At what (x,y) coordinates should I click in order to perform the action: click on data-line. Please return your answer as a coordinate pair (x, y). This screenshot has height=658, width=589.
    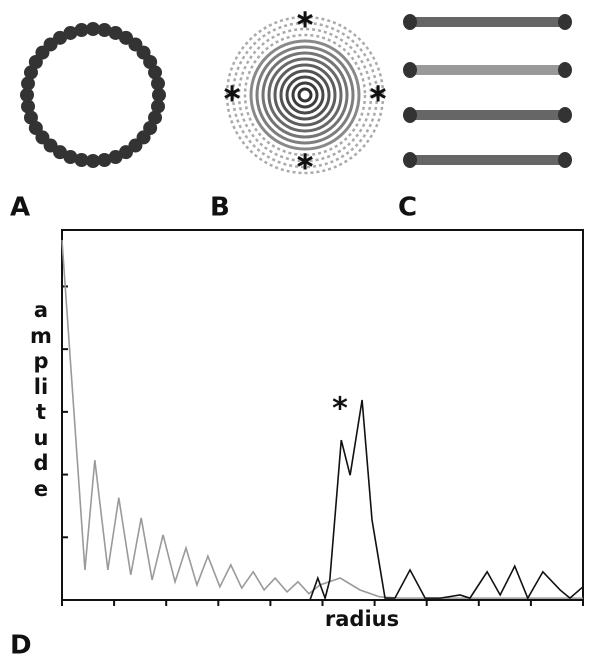
    Looking at the image, I should click on (446, 500).